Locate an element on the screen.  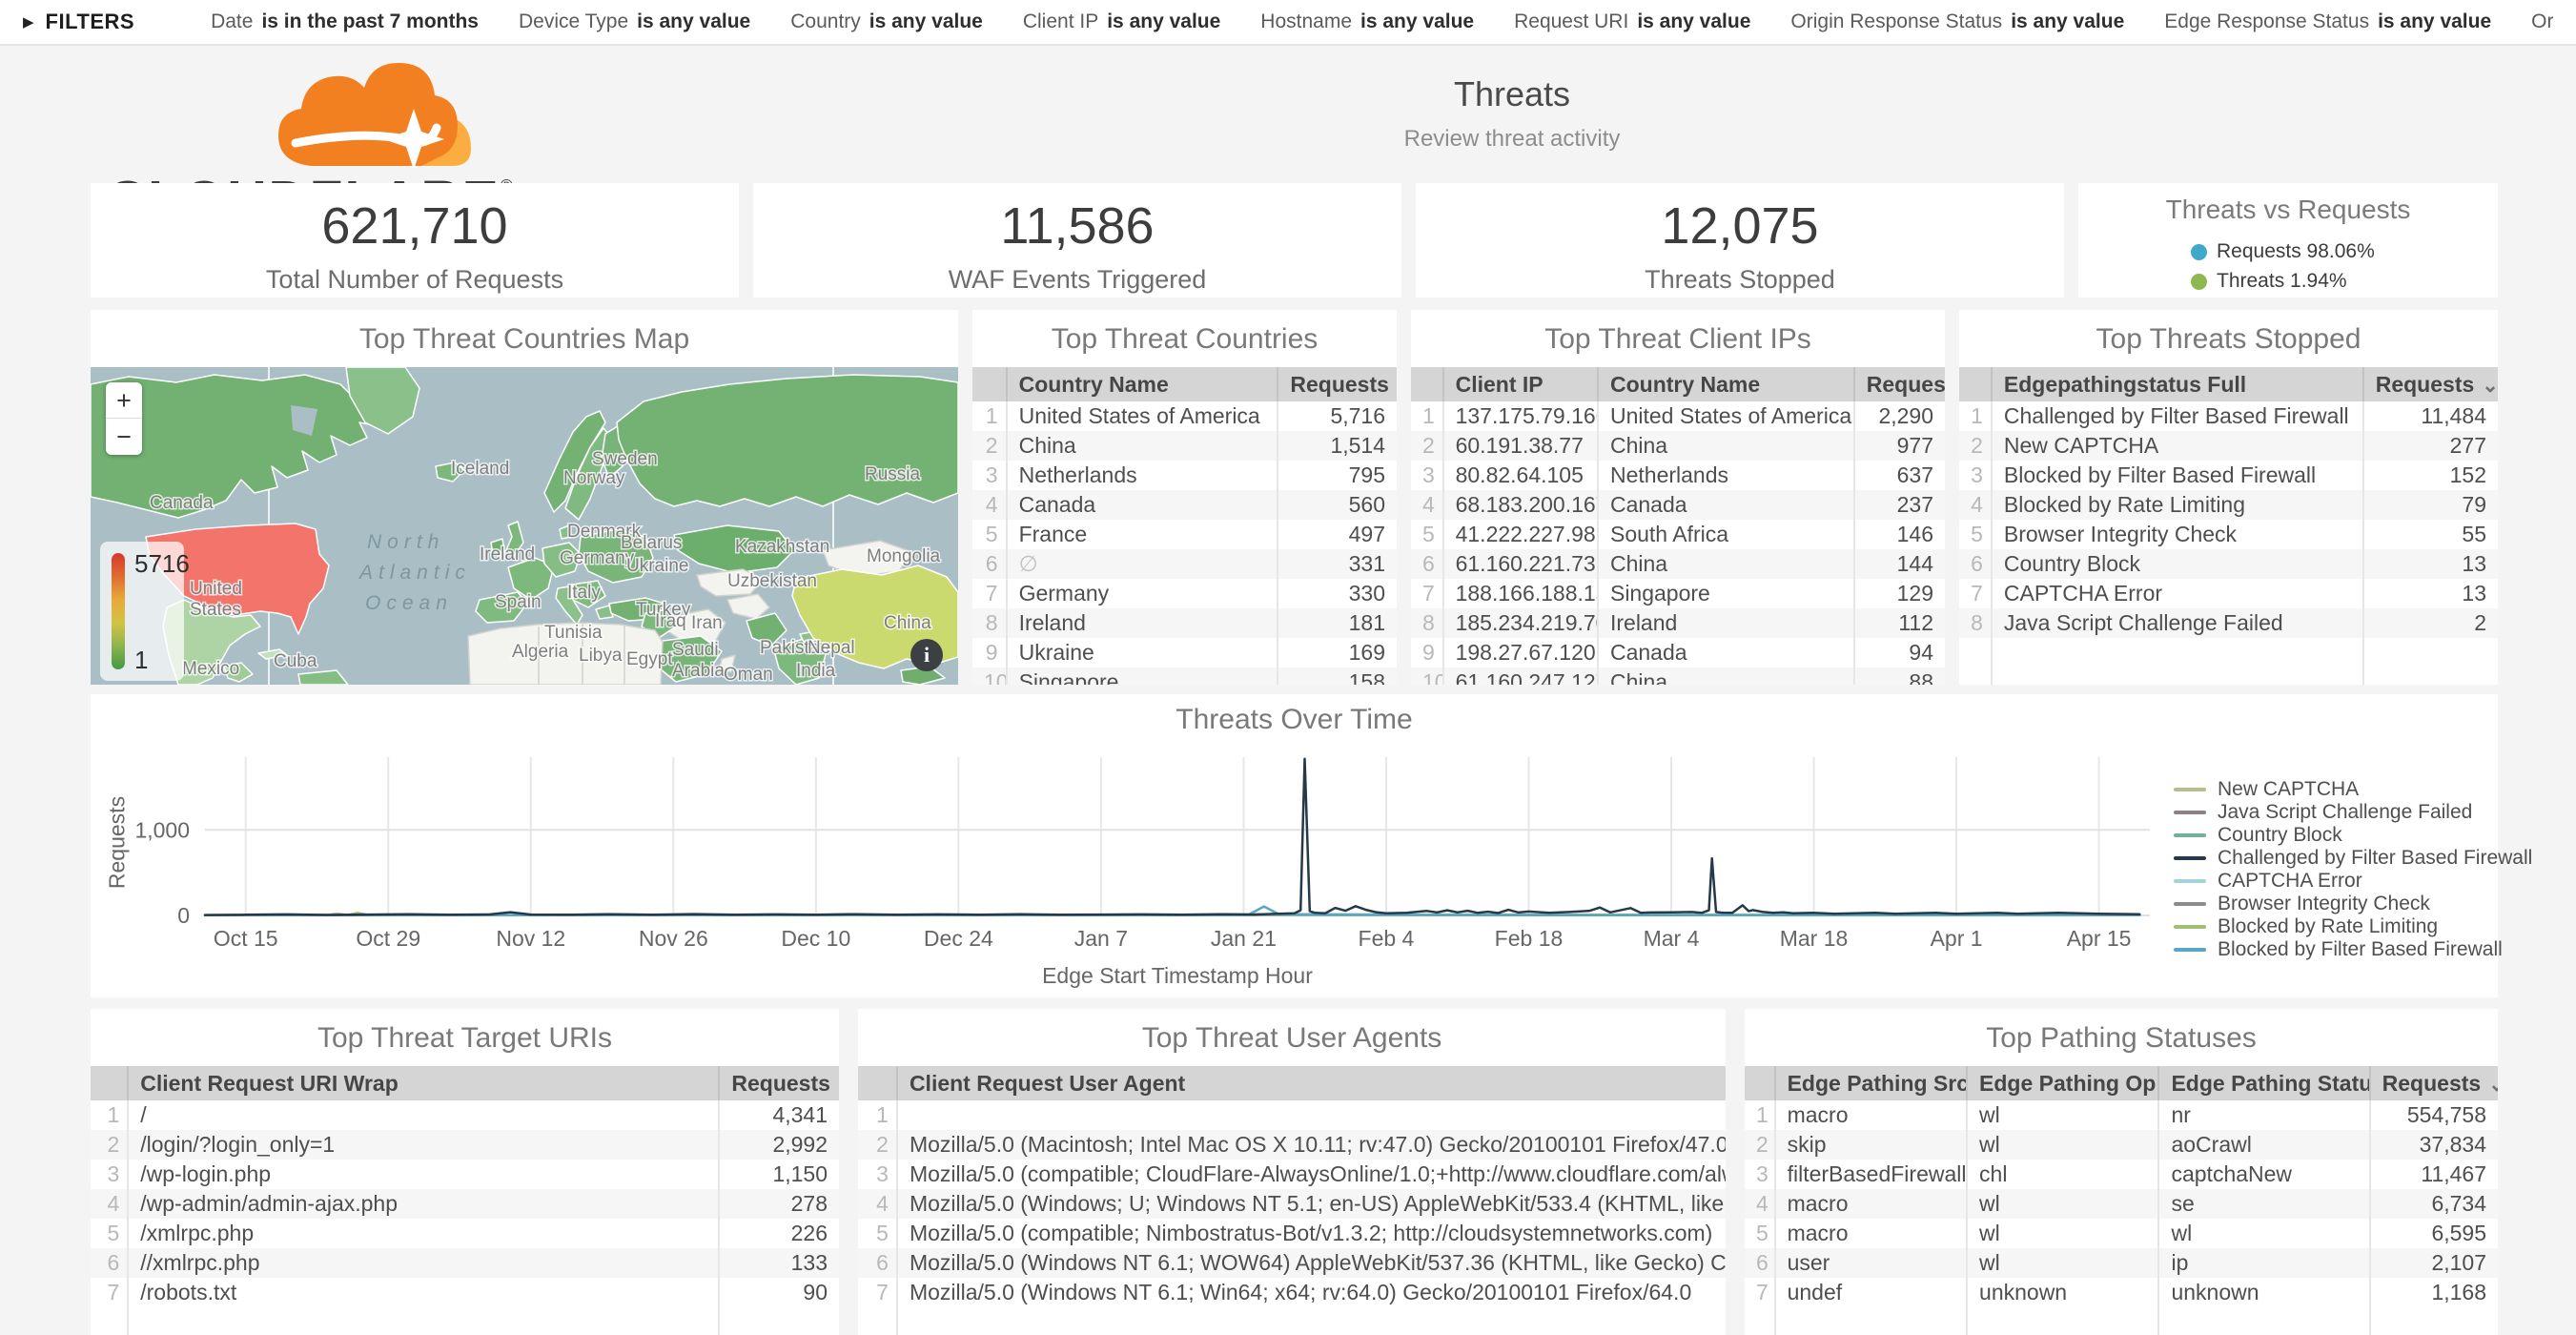
chart-legend-item: Blocked by Filter Based Firewall is located at coordinates (2353, 949).